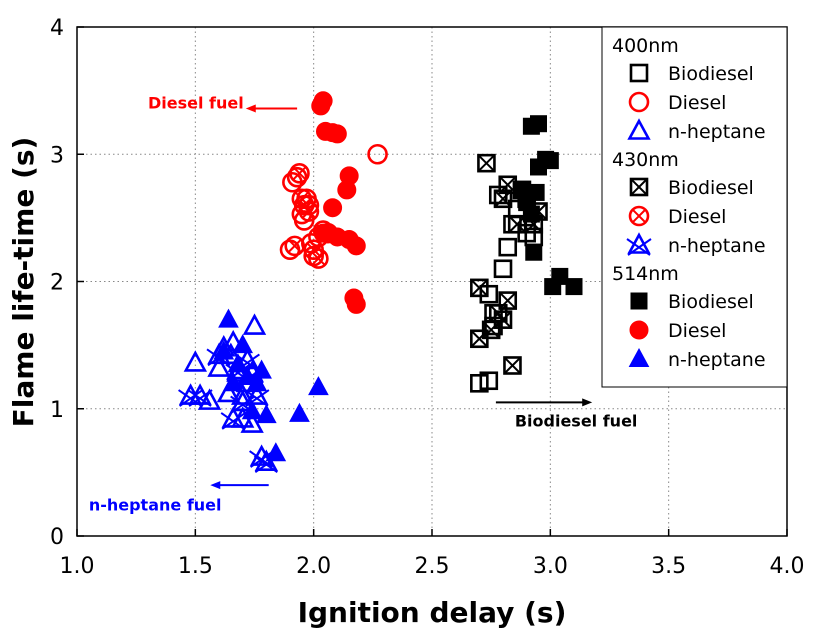  What do you see at coordinates (57, 537) in the screenshot?
I see `y-tick-label: 0` at bounding box center [57, 537].